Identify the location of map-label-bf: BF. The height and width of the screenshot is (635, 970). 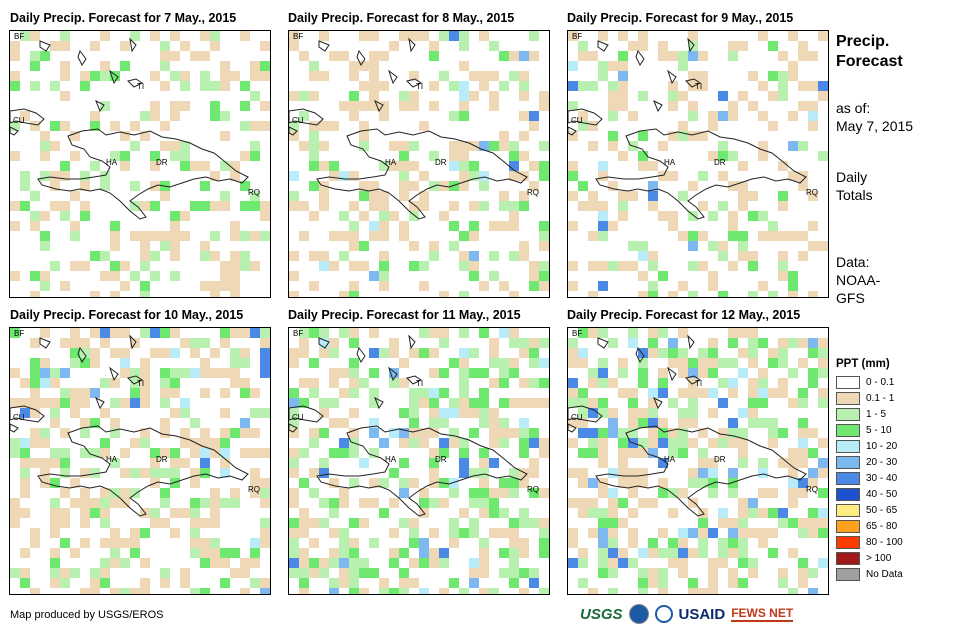
(19, 36).